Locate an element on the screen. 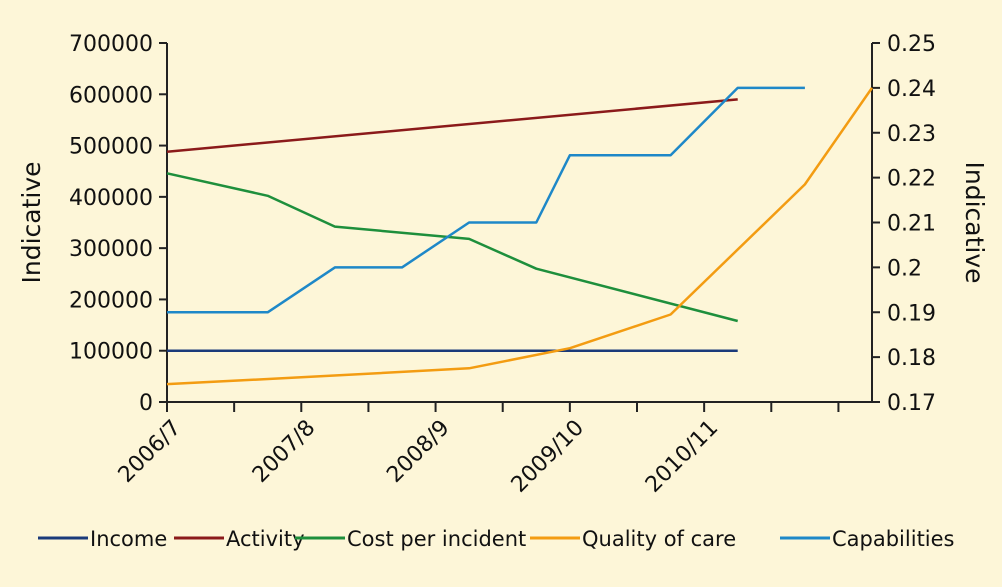 This screenshot has width=1002, height=587. left-tick-label: 200000 is located at coordinates (111, 300).